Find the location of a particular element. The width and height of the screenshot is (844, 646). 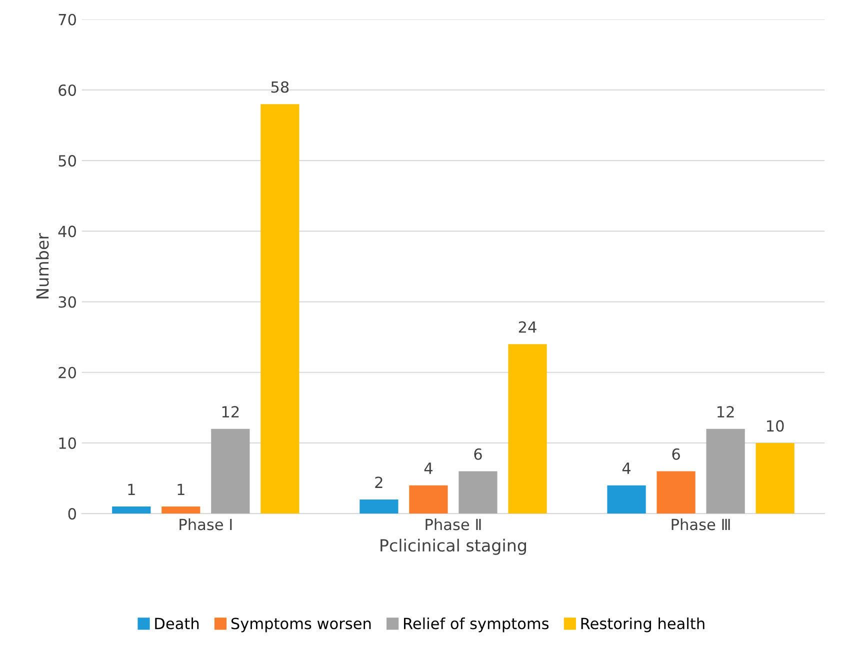

x-axis-title: Pclicinical staging is located at coordinates (453, 546).